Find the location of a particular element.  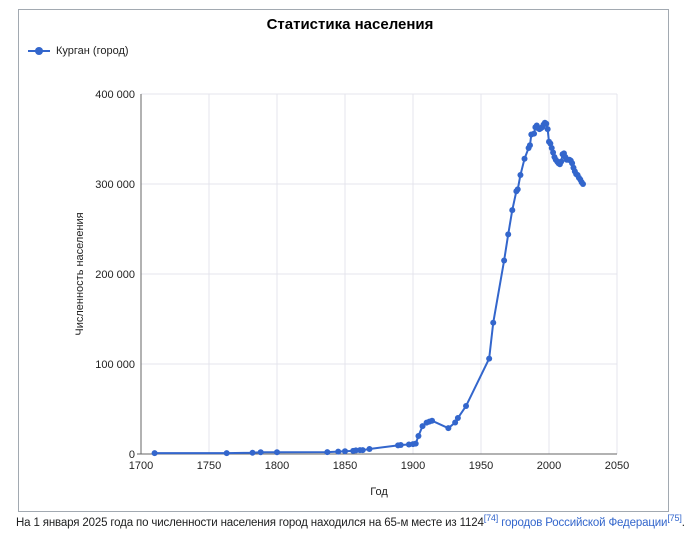

y-tick-label: 100 000 is located at coordinates (115, 365).